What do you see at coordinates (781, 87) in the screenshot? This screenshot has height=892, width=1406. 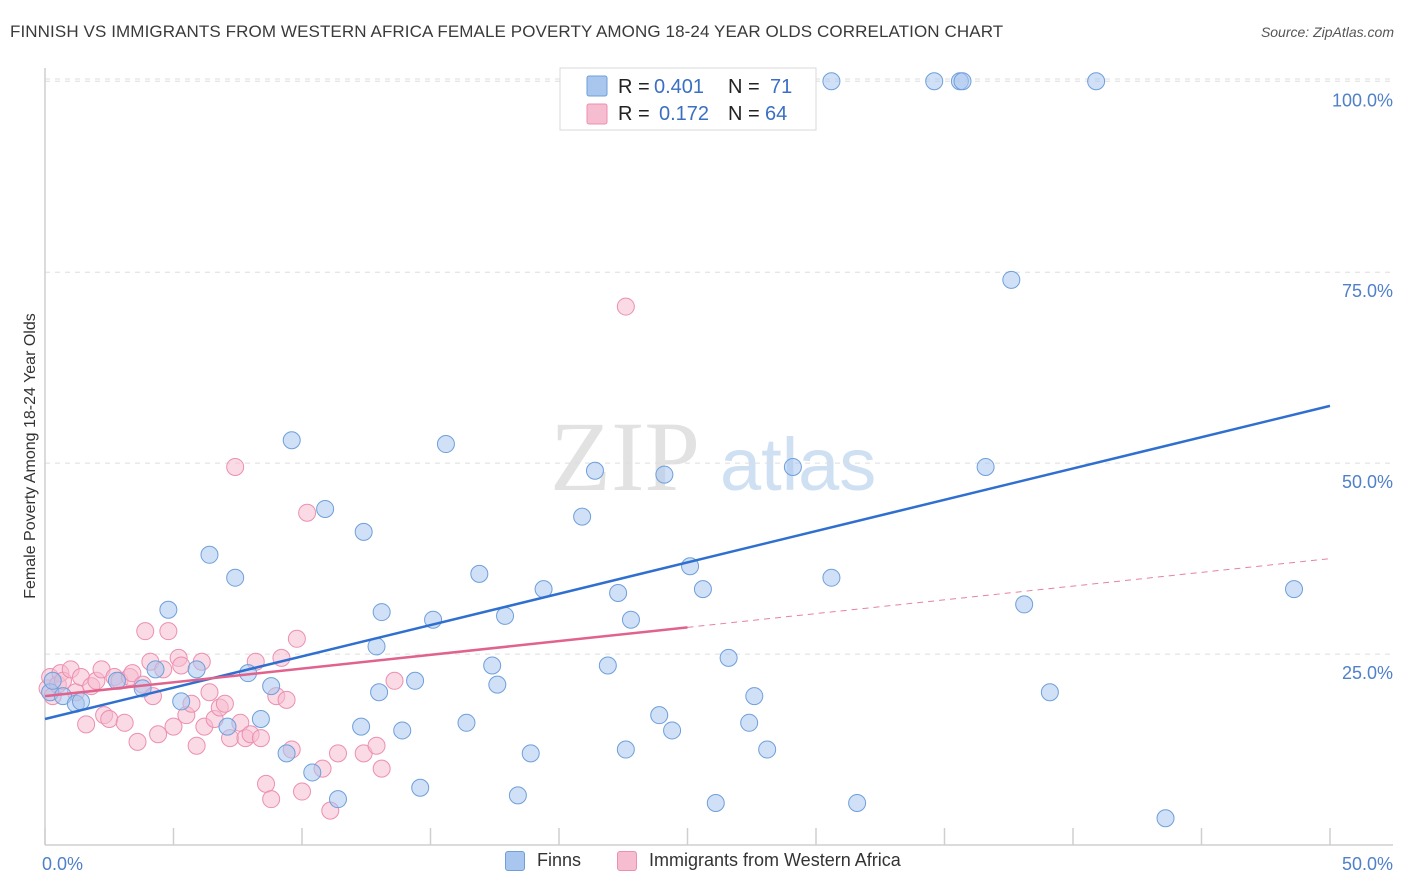 I see `legend-n-value-finns: 71` at bounding box center [781, 87].